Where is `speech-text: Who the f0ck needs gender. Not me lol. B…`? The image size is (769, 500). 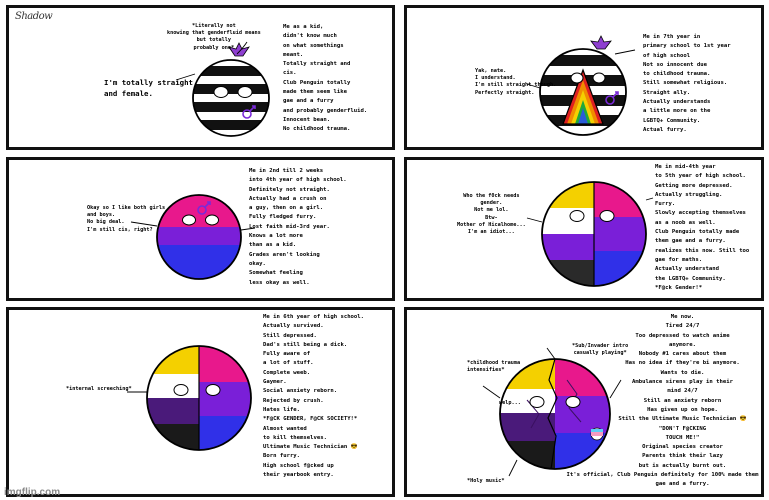 speech-text: Who the f0ck needs gender. Not me lol. B… is located at coordinates (491, 214).